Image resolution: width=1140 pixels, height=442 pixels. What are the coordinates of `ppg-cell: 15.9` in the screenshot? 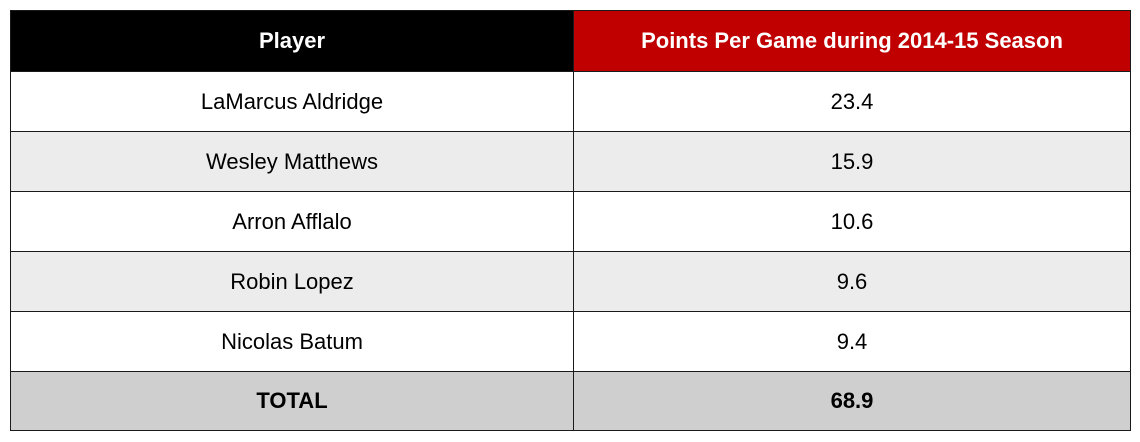 It's located at (852, 161).